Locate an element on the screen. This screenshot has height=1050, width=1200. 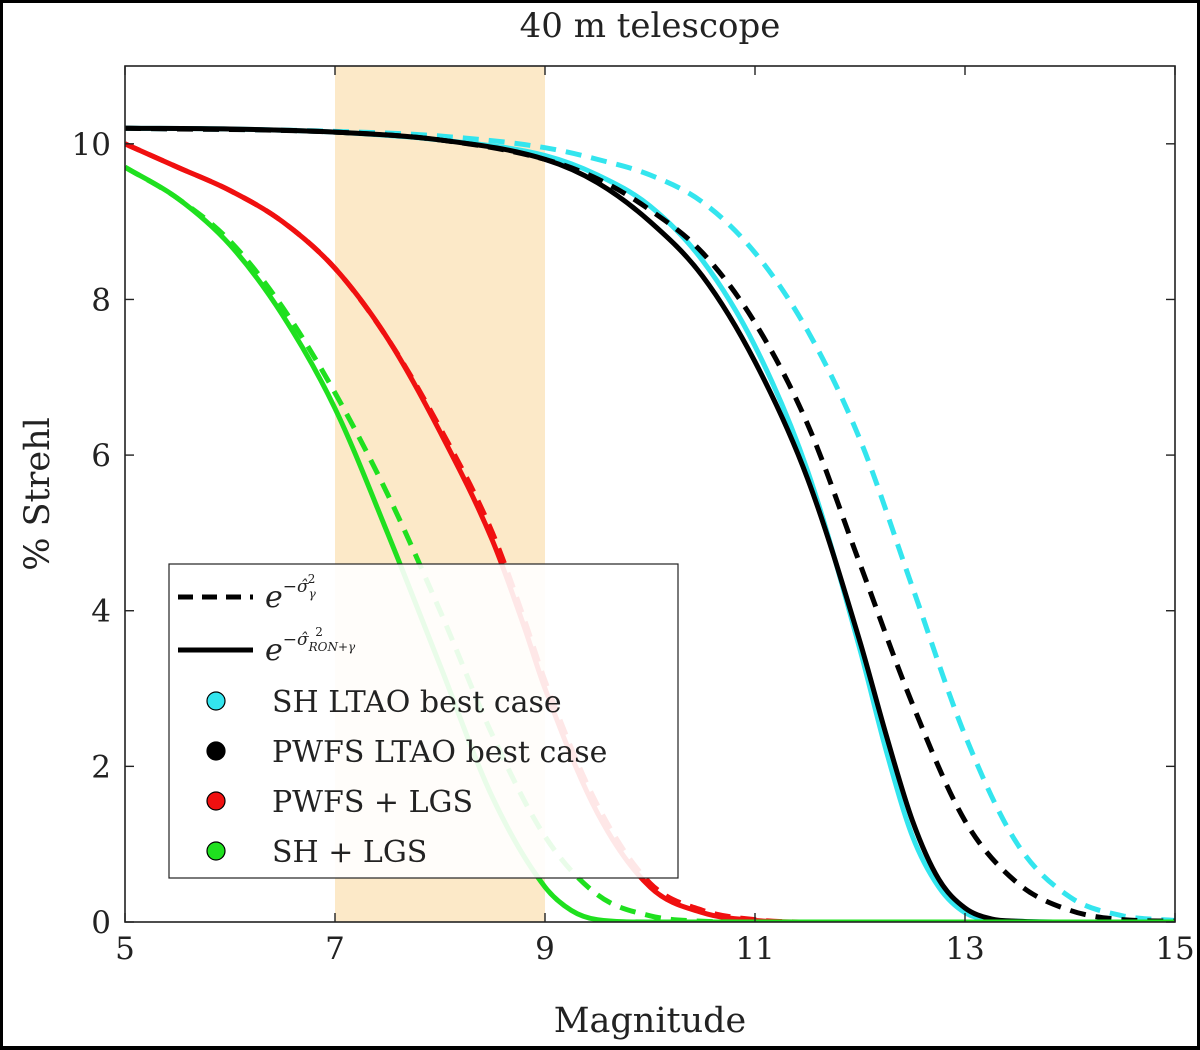
legend-dashed-sub: γ is located at coordinates (313, 594).